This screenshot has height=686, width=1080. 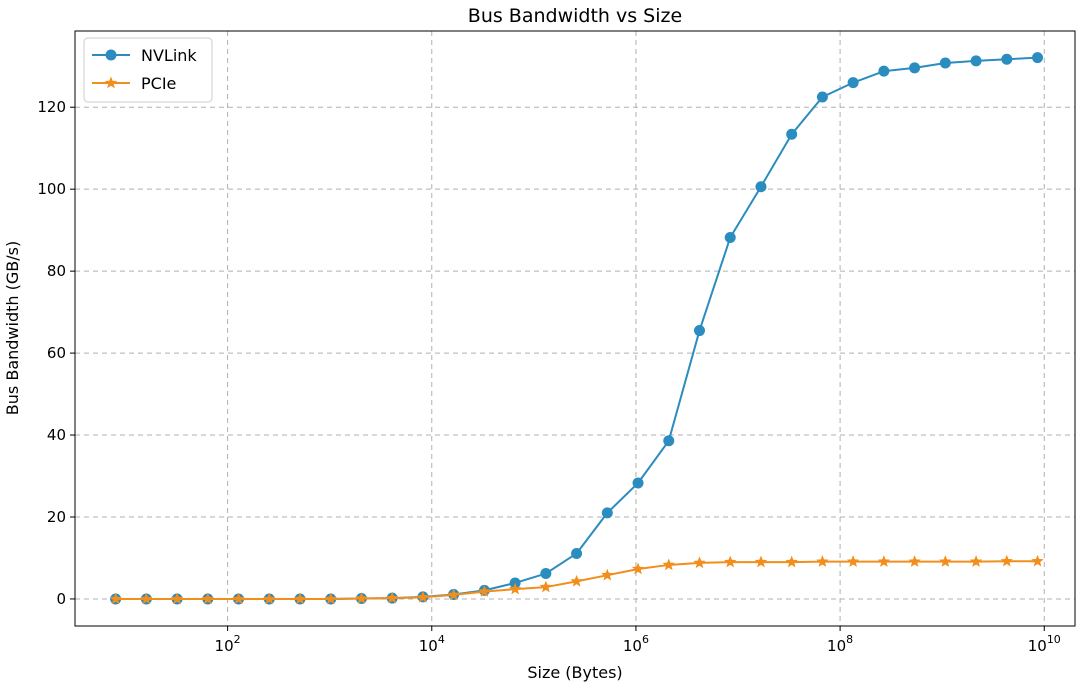 I want to click on x-tick-exponent: 10, so click(x=1054, y=639).